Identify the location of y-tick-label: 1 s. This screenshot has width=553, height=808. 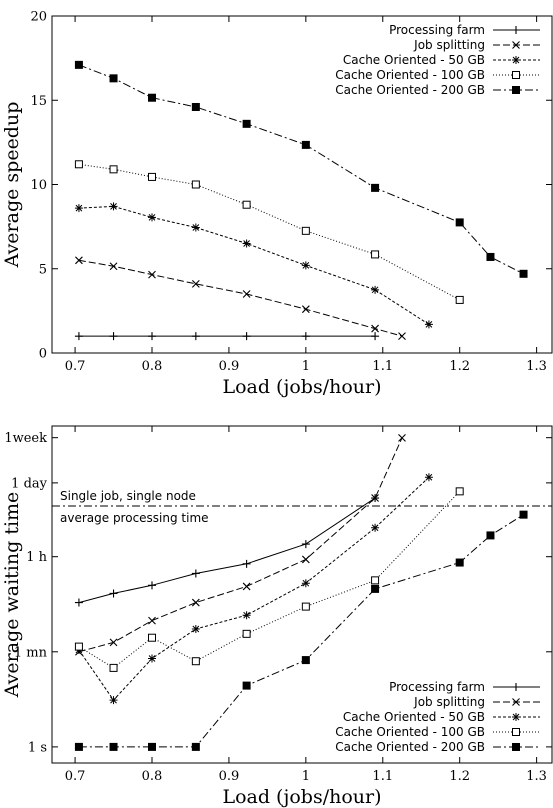
(37, 747).